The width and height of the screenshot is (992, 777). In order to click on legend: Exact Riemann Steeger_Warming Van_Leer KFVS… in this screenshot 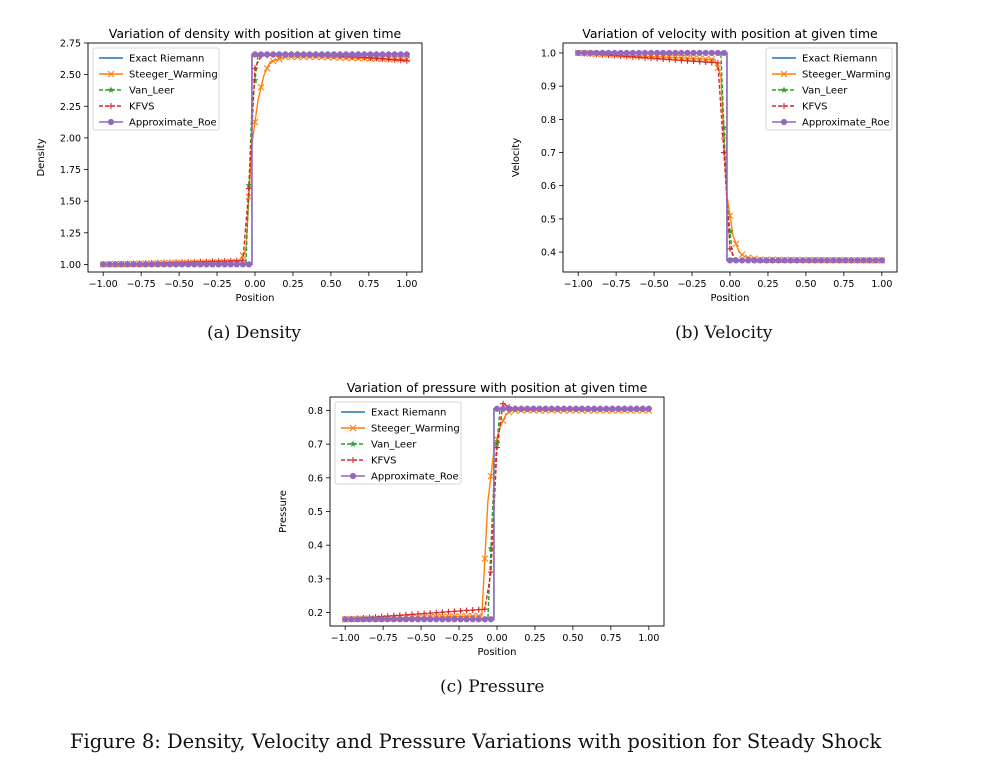, I will do `click(398, 443)`.